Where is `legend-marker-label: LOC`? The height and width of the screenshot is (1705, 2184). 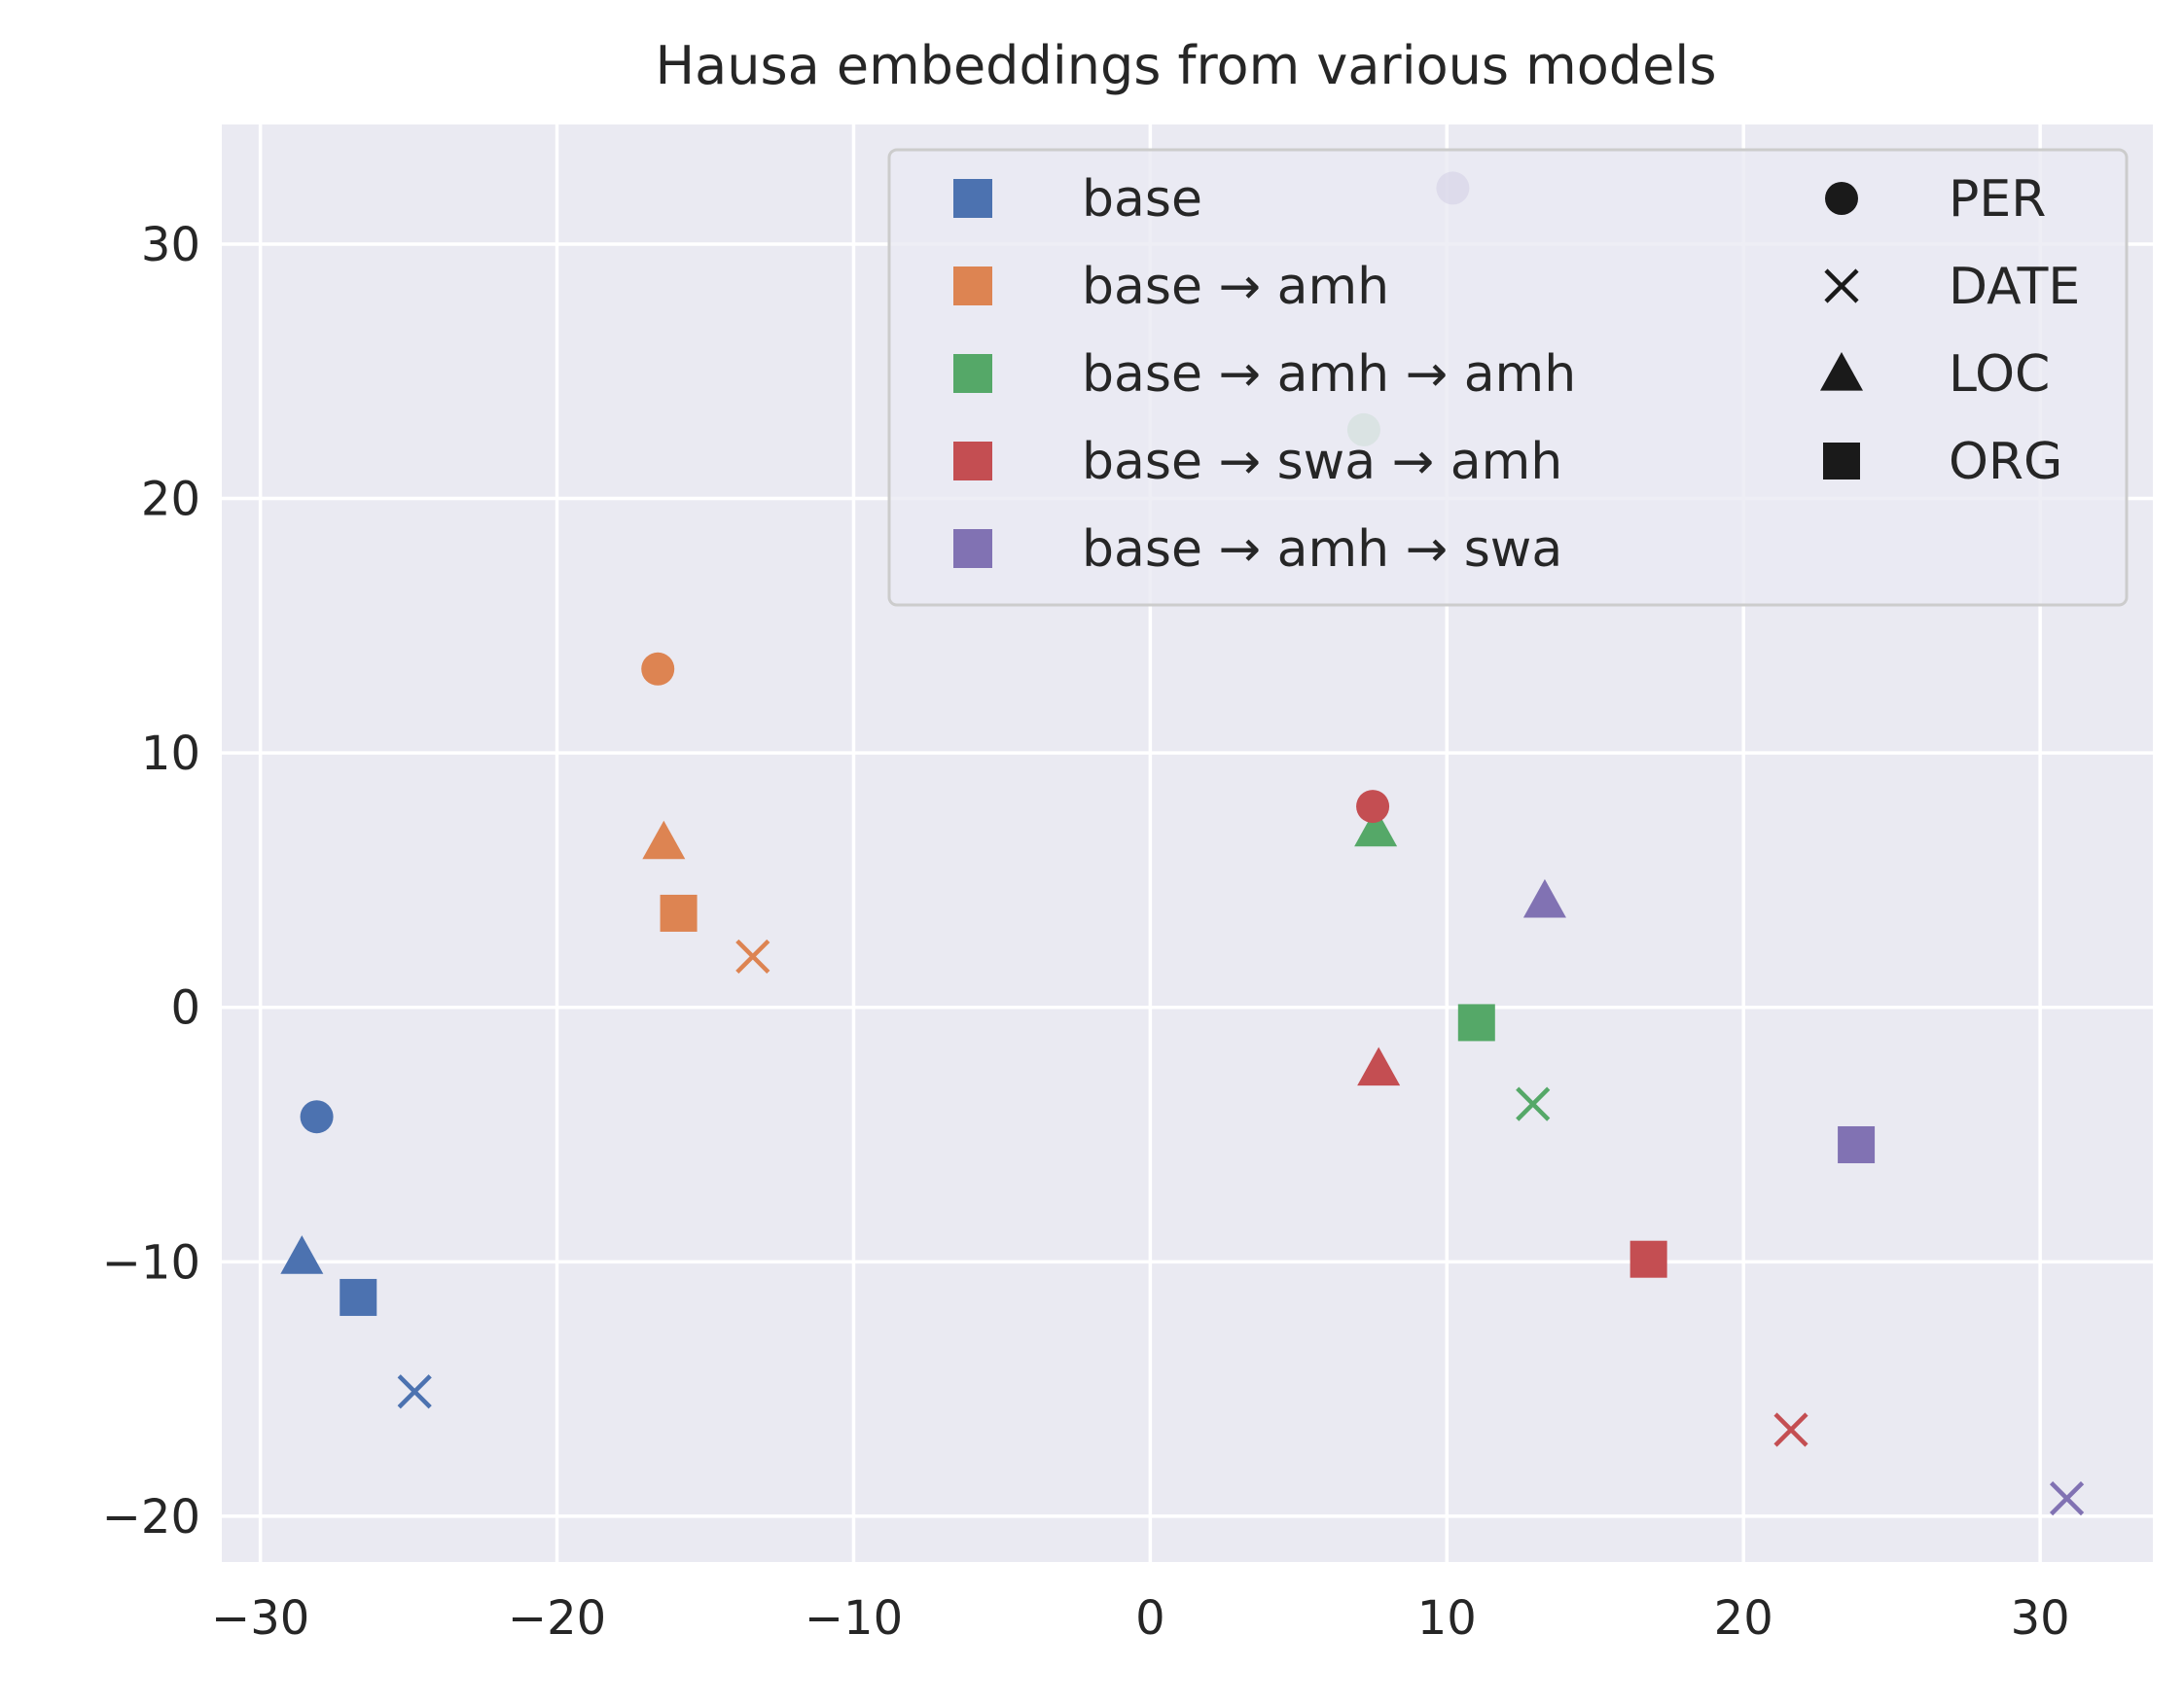
legend-marker-label: LOC is located at coordinates (1999, 374).